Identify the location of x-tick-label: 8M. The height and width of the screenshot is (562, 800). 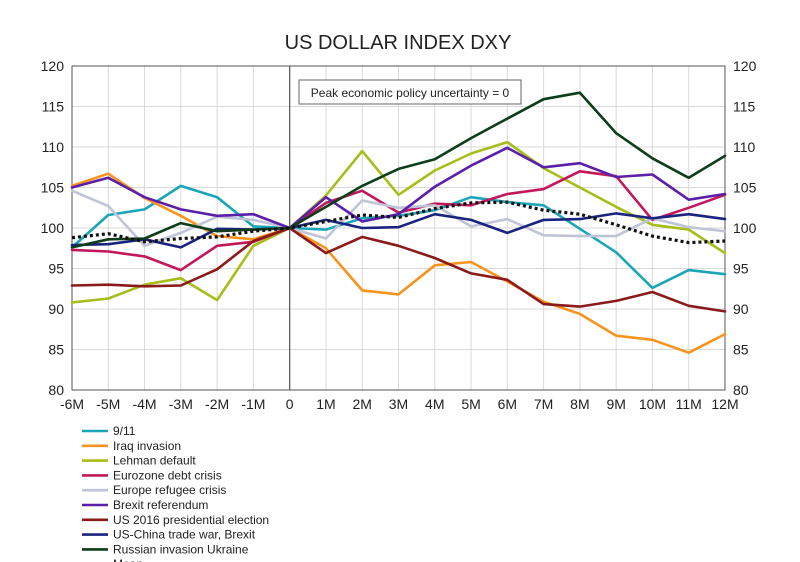
(579, 404).